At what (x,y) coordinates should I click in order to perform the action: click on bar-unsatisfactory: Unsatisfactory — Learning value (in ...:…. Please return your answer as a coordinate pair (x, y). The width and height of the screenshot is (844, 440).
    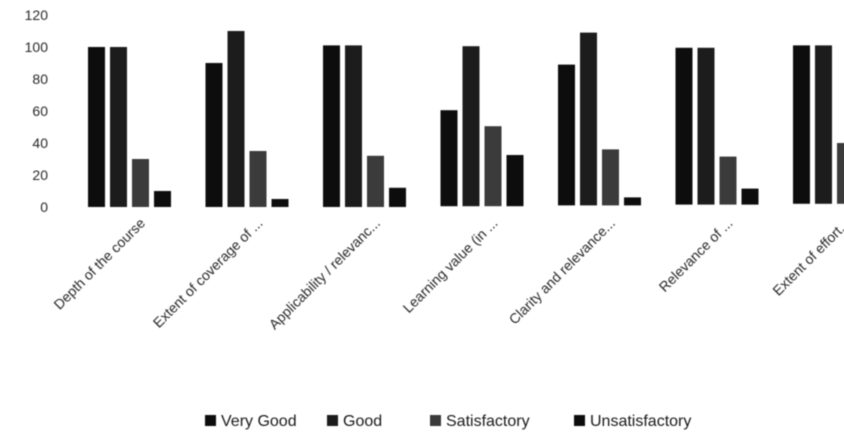
    Looking at the image, I should click on (515, 181).